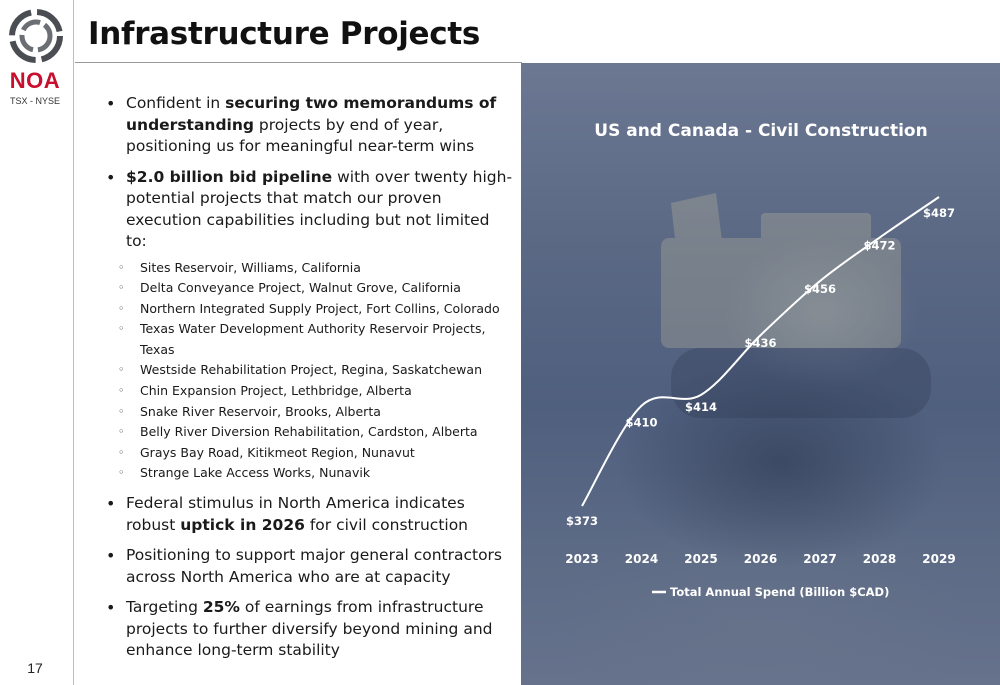 The image size is (1000, 685). I want to click on brand-exchange: TSX - NYSE, so click(34, 101).